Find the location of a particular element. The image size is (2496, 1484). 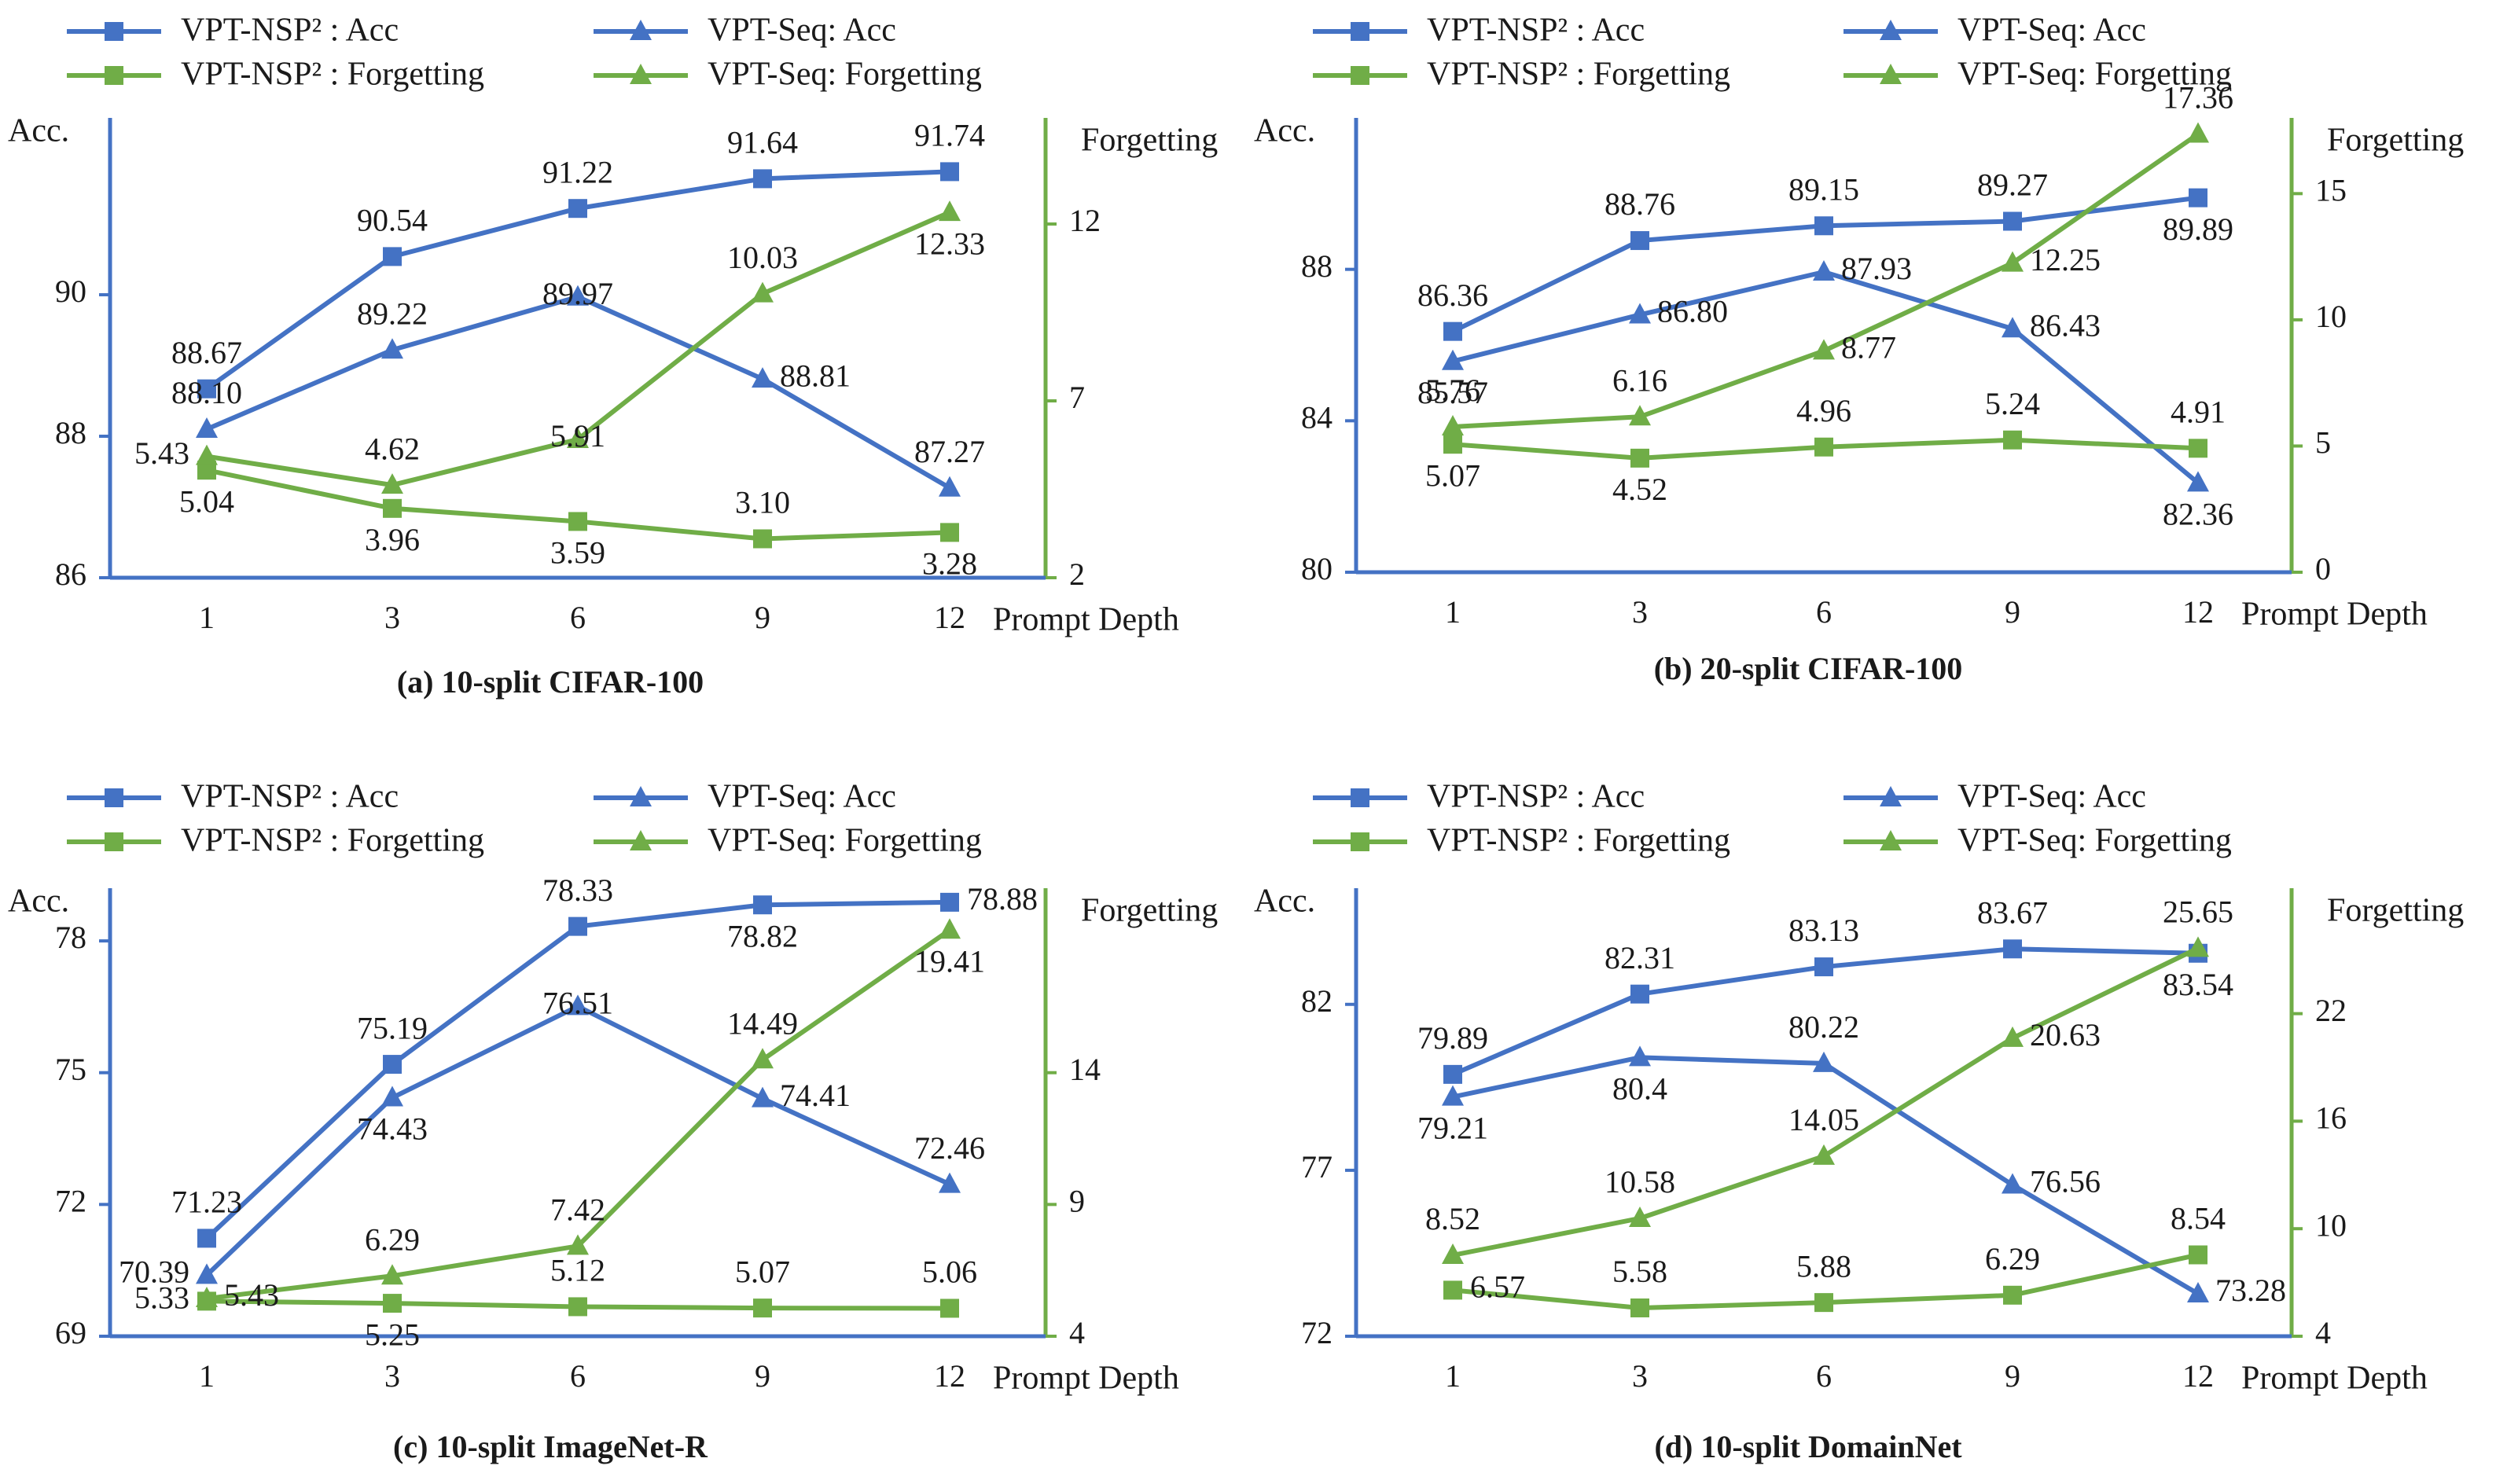

series-4: 5.43 4.62 5.91 10.03 12.33 is located at coordinates (559, 347).